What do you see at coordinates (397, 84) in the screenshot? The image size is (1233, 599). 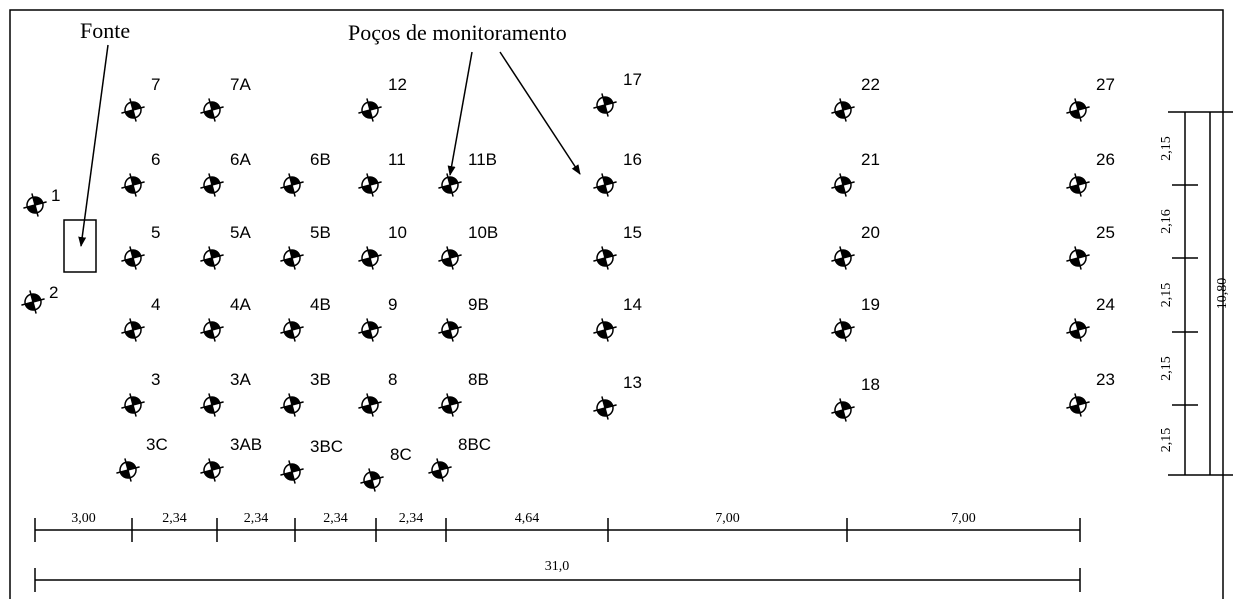 I see `well-label: 12` at bounding box center [397, 84].